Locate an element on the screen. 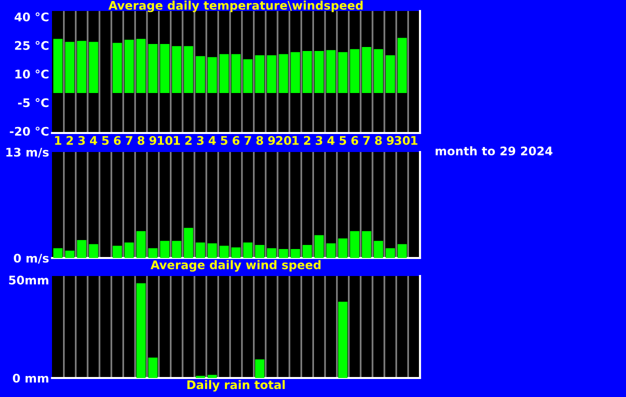 The image size is (626, 397). y-tick-label: 0 mm is located at coordinates (30, 378).